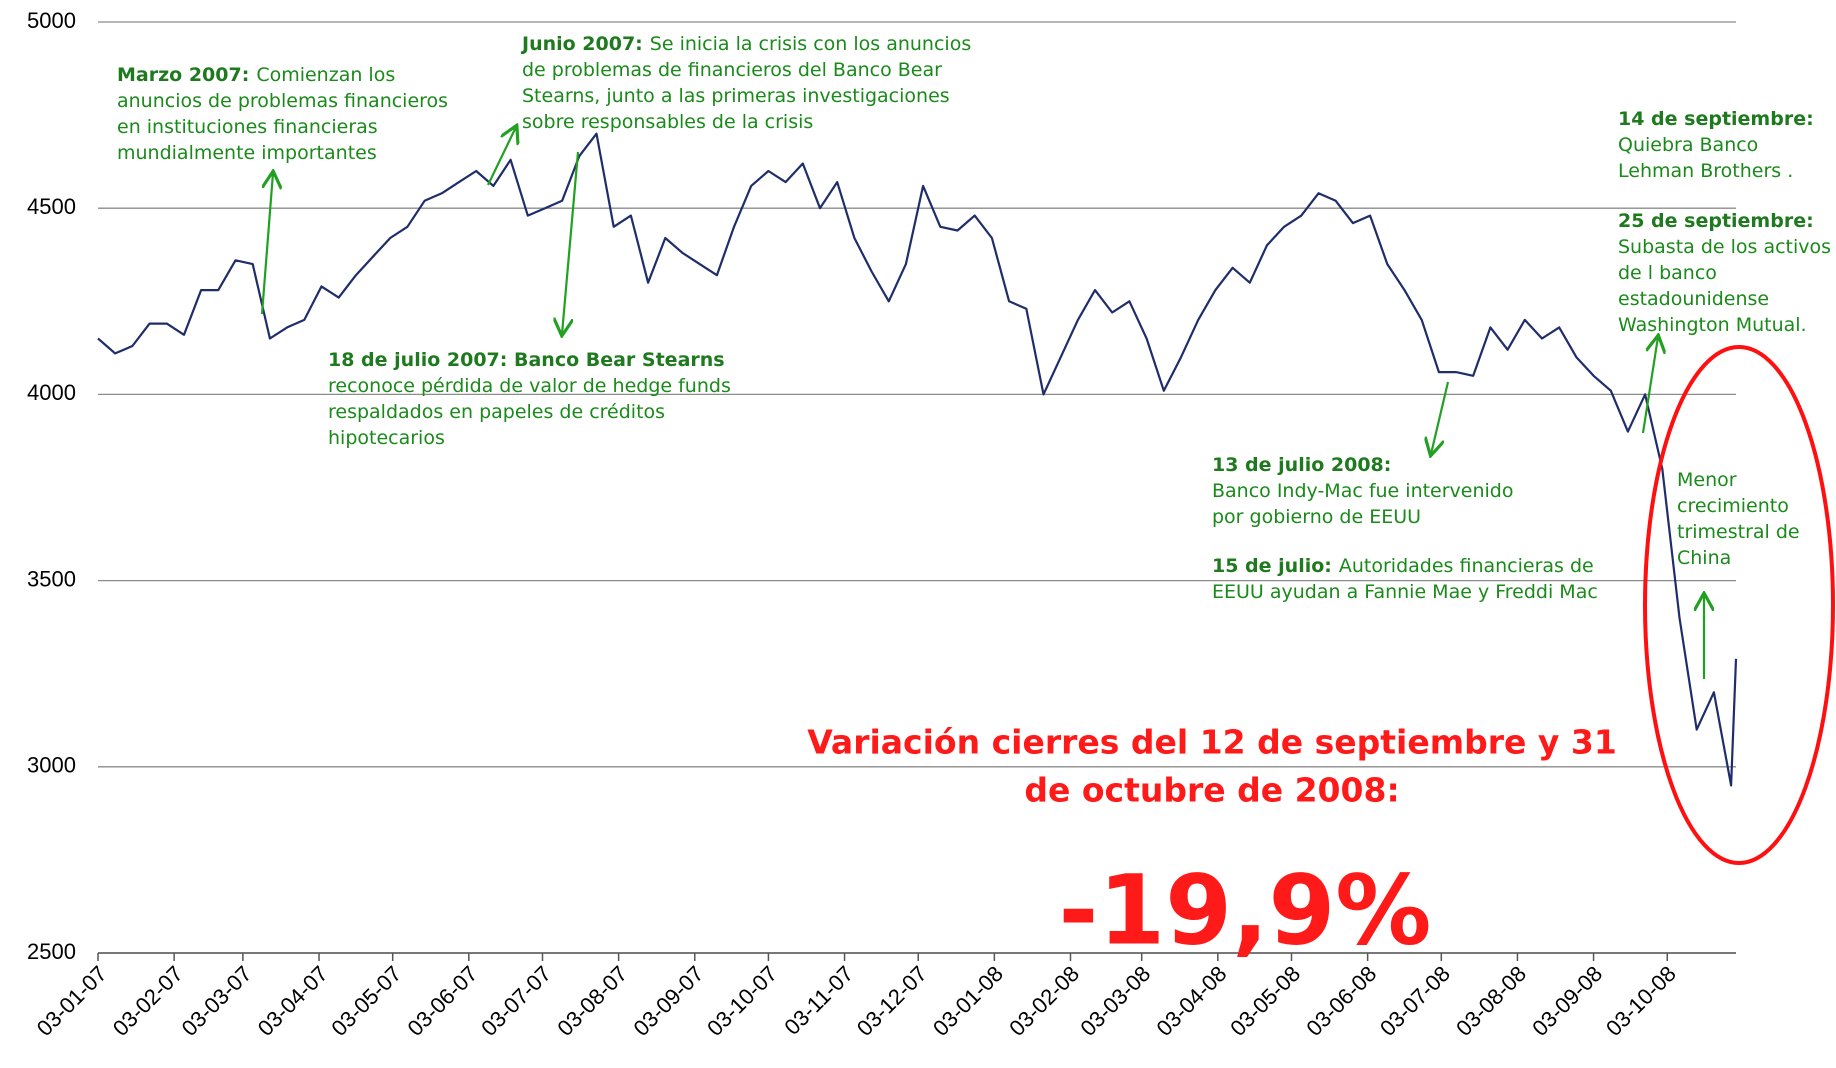 The width and height of the screenshot is (1836, 1068). Describe the element at coordinates (1405, 592) in the screenshot. I see `annotation-line: EEUU ayudan a Fannie Mae y Freddi Mac` at that location.